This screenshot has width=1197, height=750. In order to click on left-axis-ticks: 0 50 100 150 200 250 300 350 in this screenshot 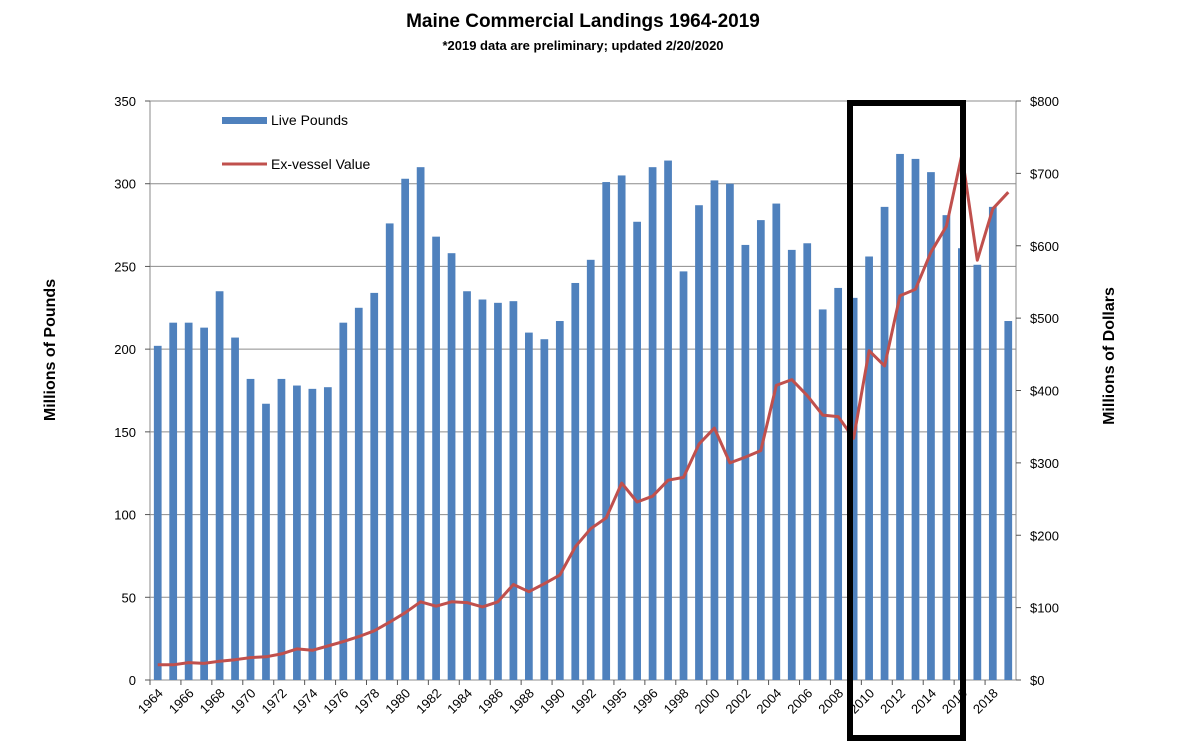, I will do `click(132, 391)`.